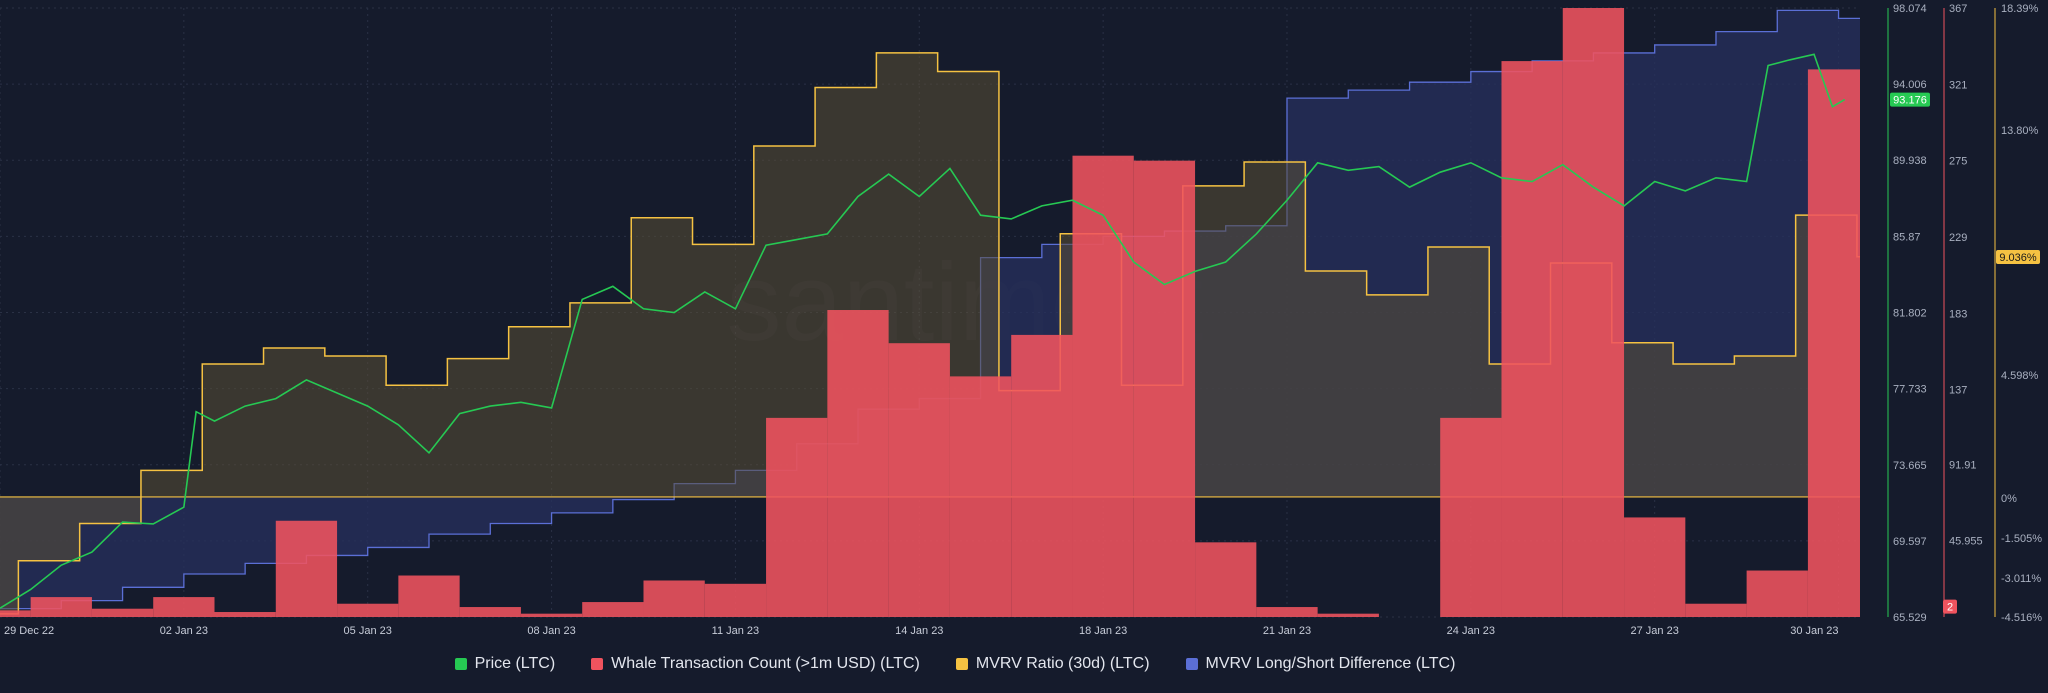 This screenshot has height=693, width=2048. Describe the element at coordinates (1814, 631) in the screenshot. I see `x-tick-label: 30 Jan 23` at that location.